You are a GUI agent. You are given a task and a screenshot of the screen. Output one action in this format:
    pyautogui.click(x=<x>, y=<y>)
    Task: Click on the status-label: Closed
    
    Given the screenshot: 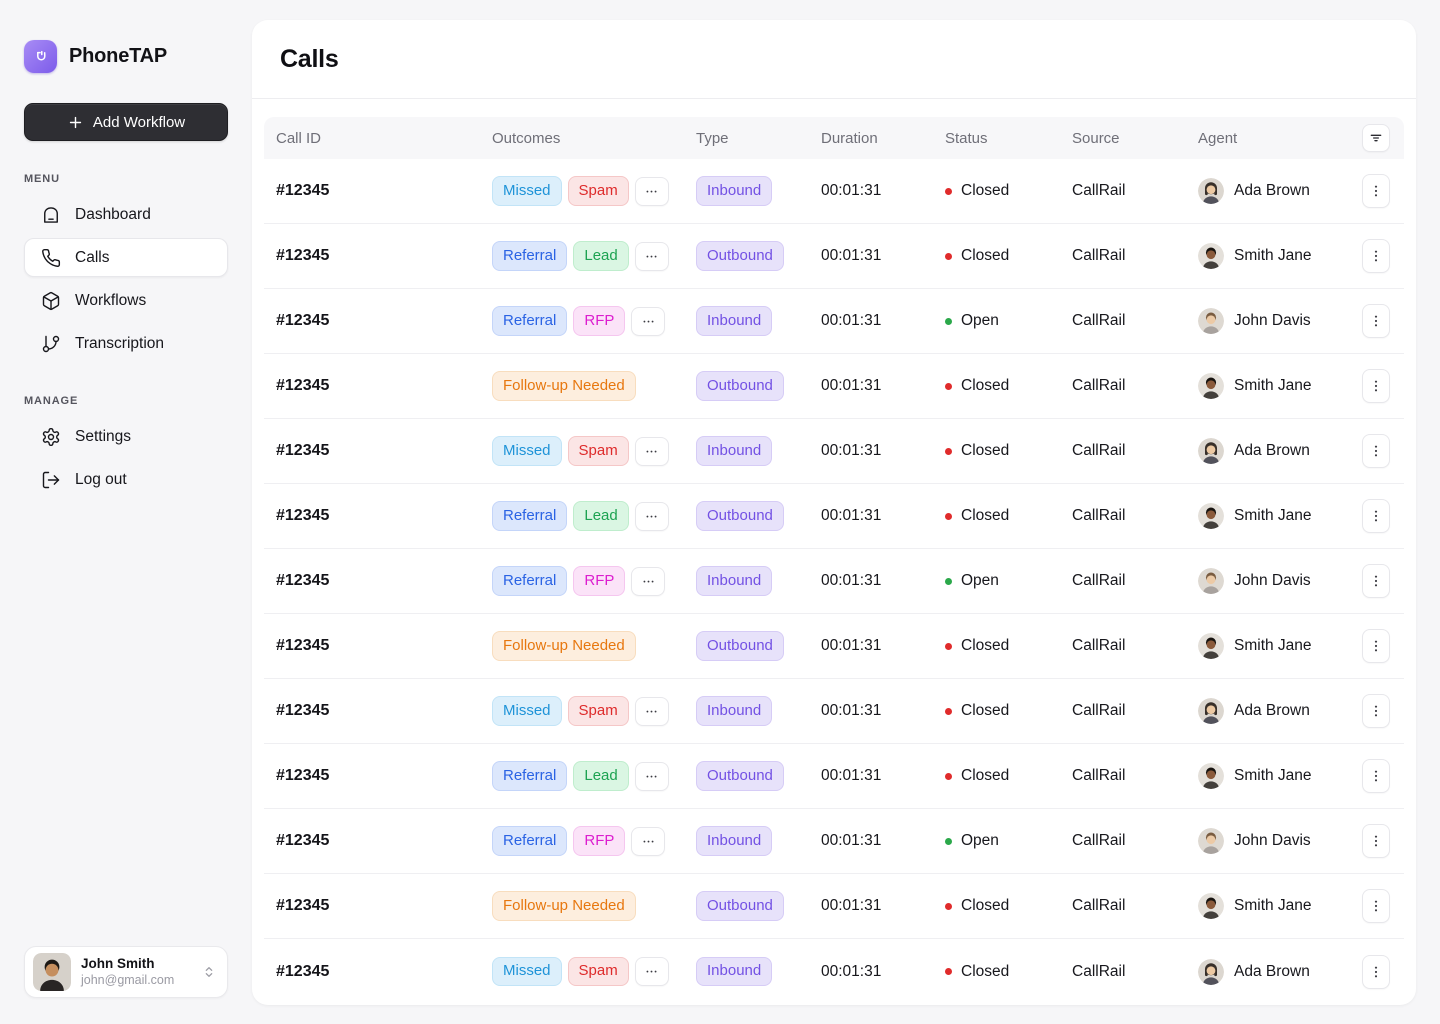 What is the action you would take?
    pyautogui.click(x=985, y=710)
    